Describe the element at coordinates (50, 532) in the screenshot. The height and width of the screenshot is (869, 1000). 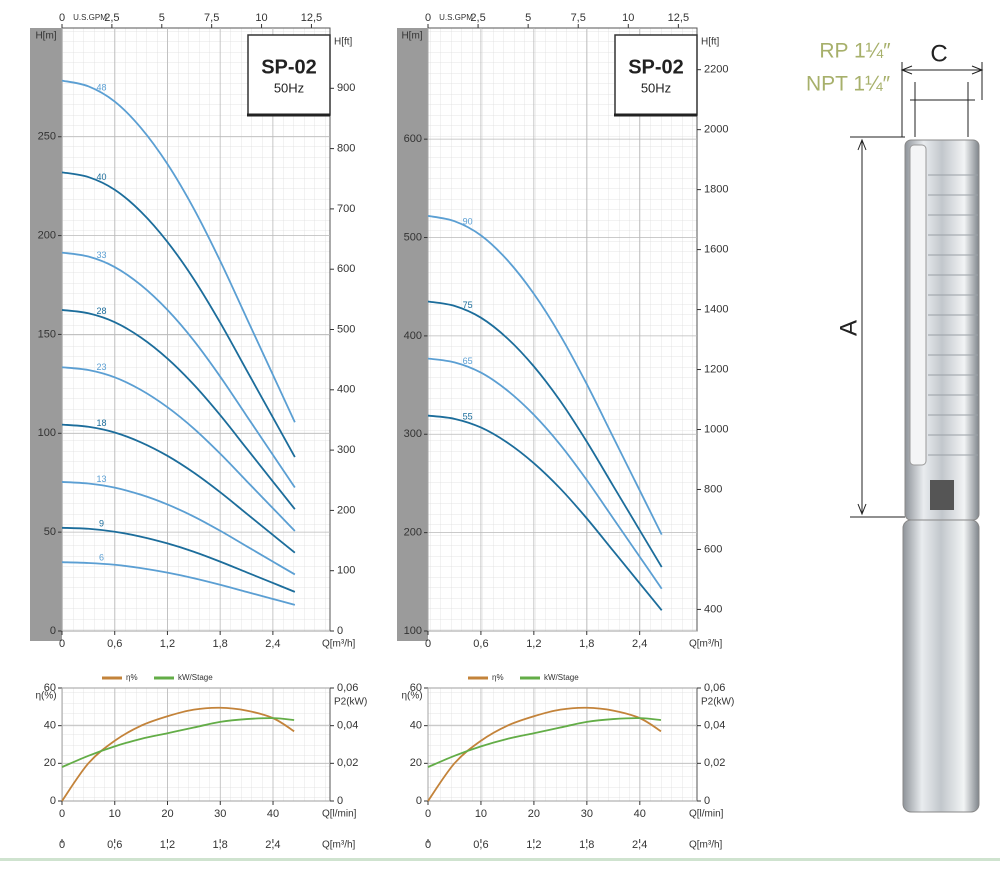
I see `y-tick-label: 50` at that location.